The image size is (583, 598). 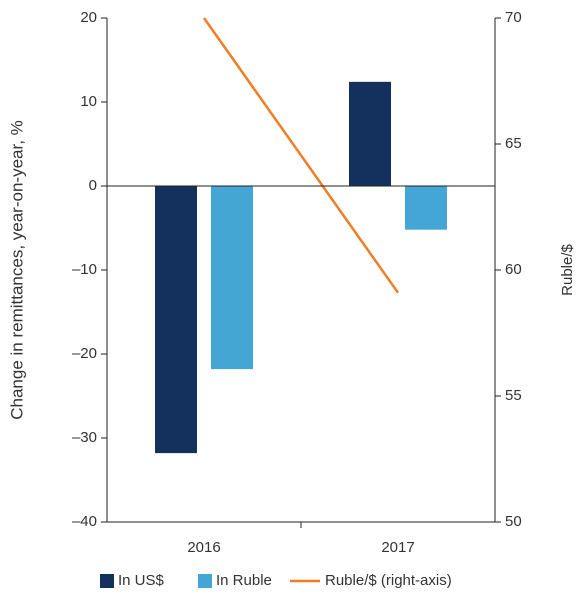 What do you see at coordinates (513, 395) in the screenshot?
I see `y2-tick-label: 55` at bounding box center [513, 395].